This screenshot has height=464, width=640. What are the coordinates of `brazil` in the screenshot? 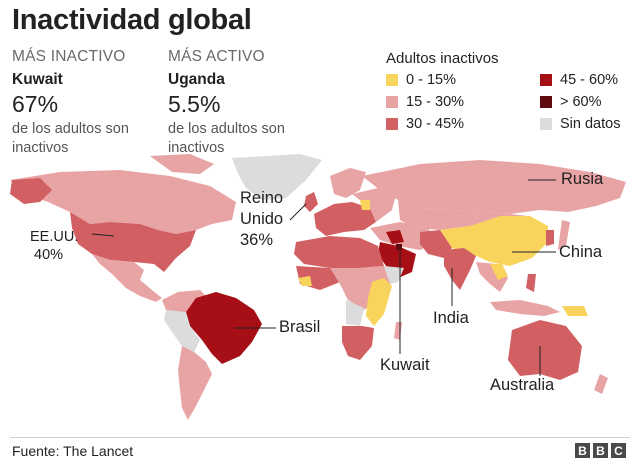 It's located at (224, 328).